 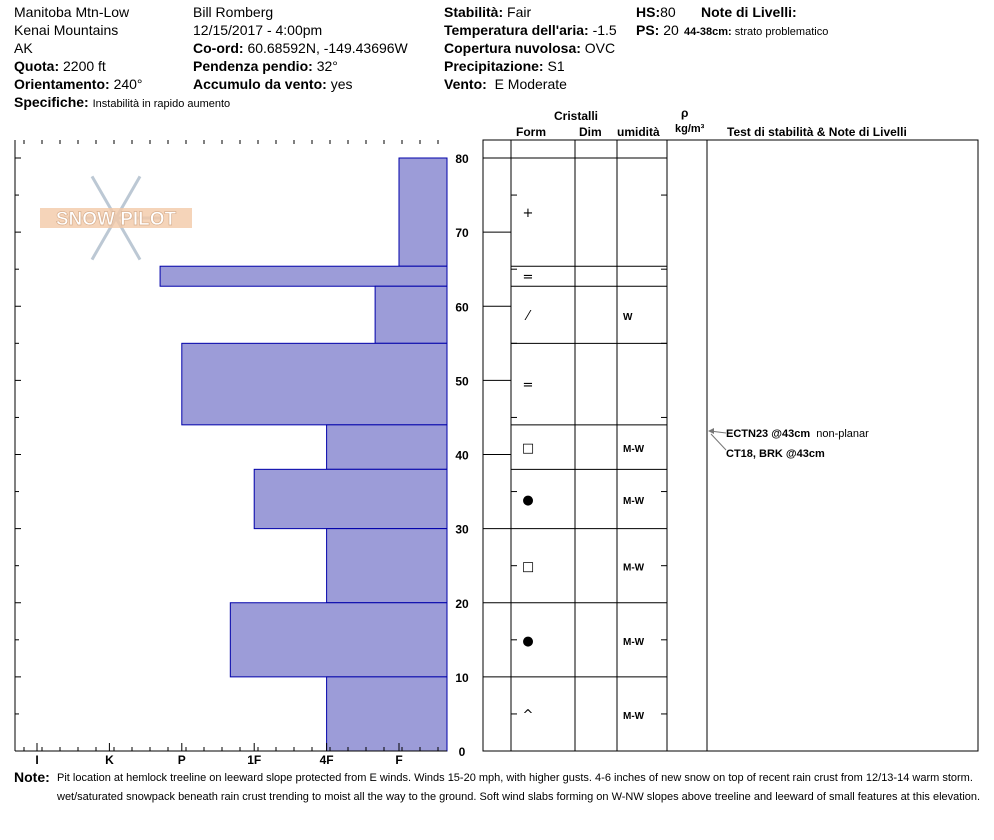 I want to click on col-tests: Test di stabilità & Note di Livelli, so click(x=817, y=132).